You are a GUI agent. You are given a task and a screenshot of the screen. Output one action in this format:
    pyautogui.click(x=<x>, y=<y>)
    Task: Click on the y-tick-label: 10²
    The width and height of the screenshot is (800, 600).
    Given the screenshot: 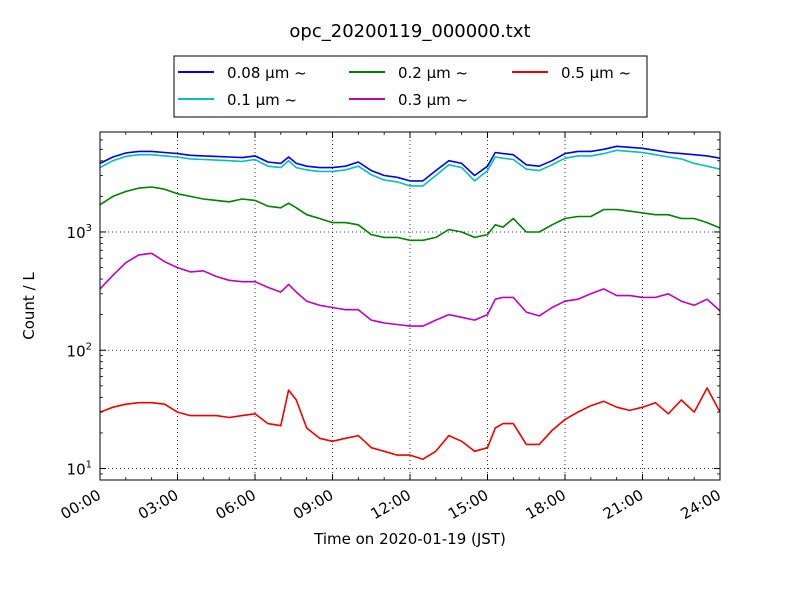 What is the action you would take?
    pyautogui.click(x=79, y=350)
    